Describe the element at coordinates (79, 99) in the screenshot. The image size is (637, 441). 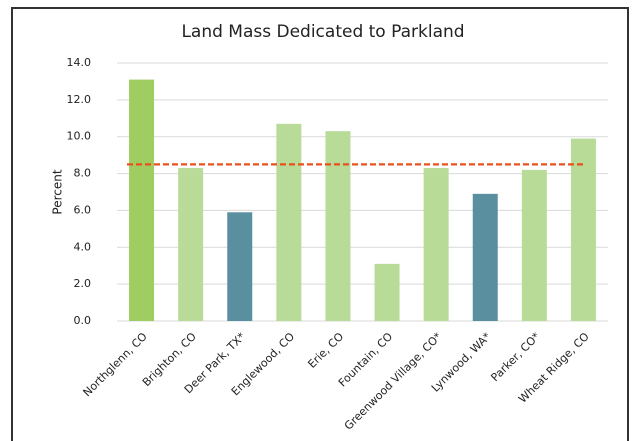
I see `y-tick-label: 12.0` at that location.